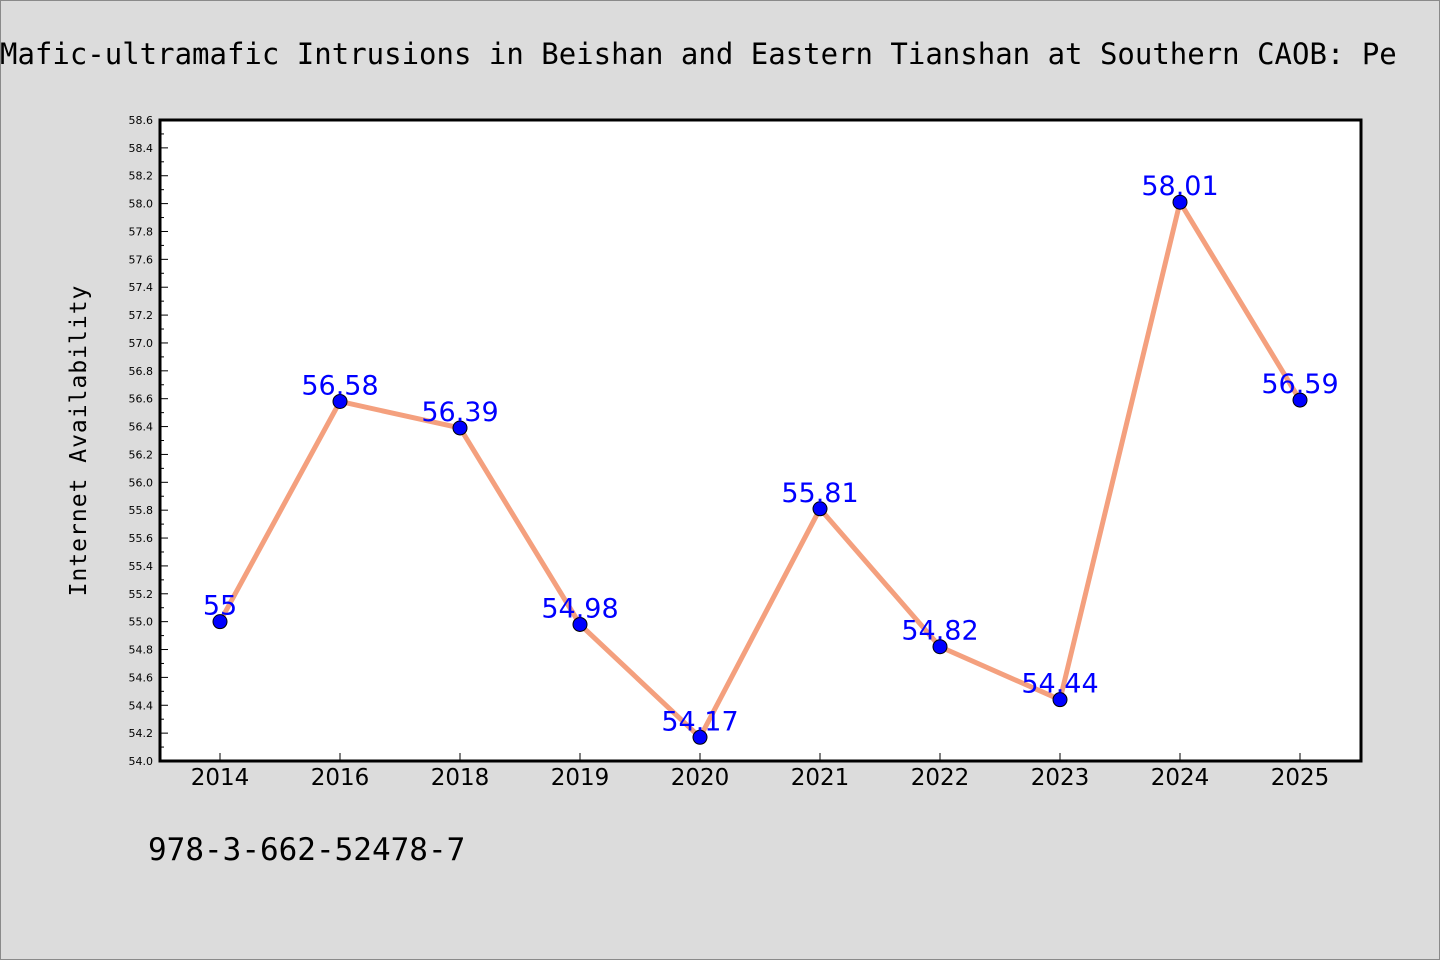 The height and width of the screenshot is (960, 1440). Describe the element at coordinates (141, 371) in the screenshot. I see `y-tick-label: 56.8` at that location.